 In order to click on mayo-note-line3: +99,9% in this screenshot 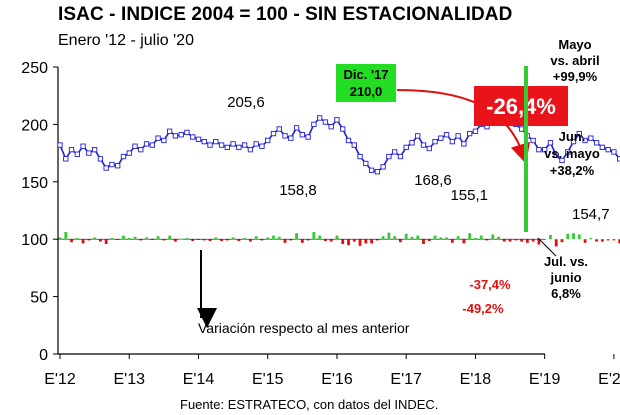, I will do `click(575, 76)`.